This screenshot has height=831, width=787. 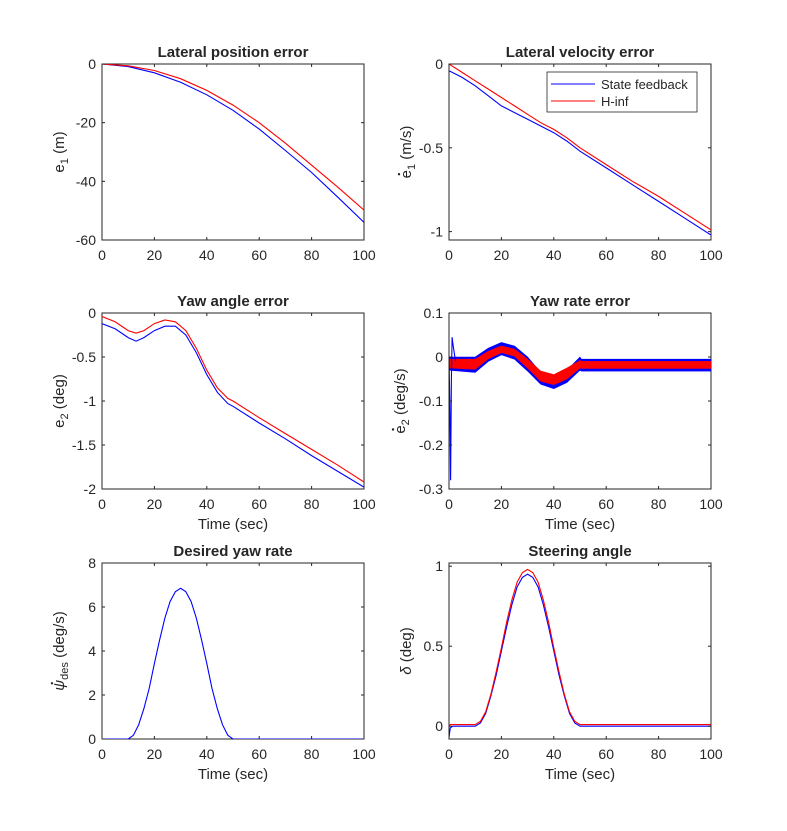 I want to click on y-tick-label: 1, so click(x=439, y=566).